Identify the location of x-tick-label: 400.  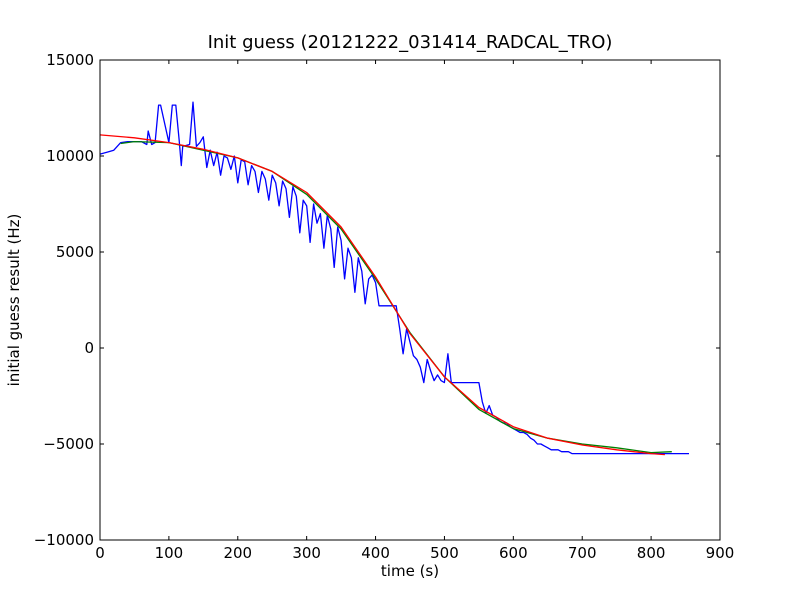
(375, 553).